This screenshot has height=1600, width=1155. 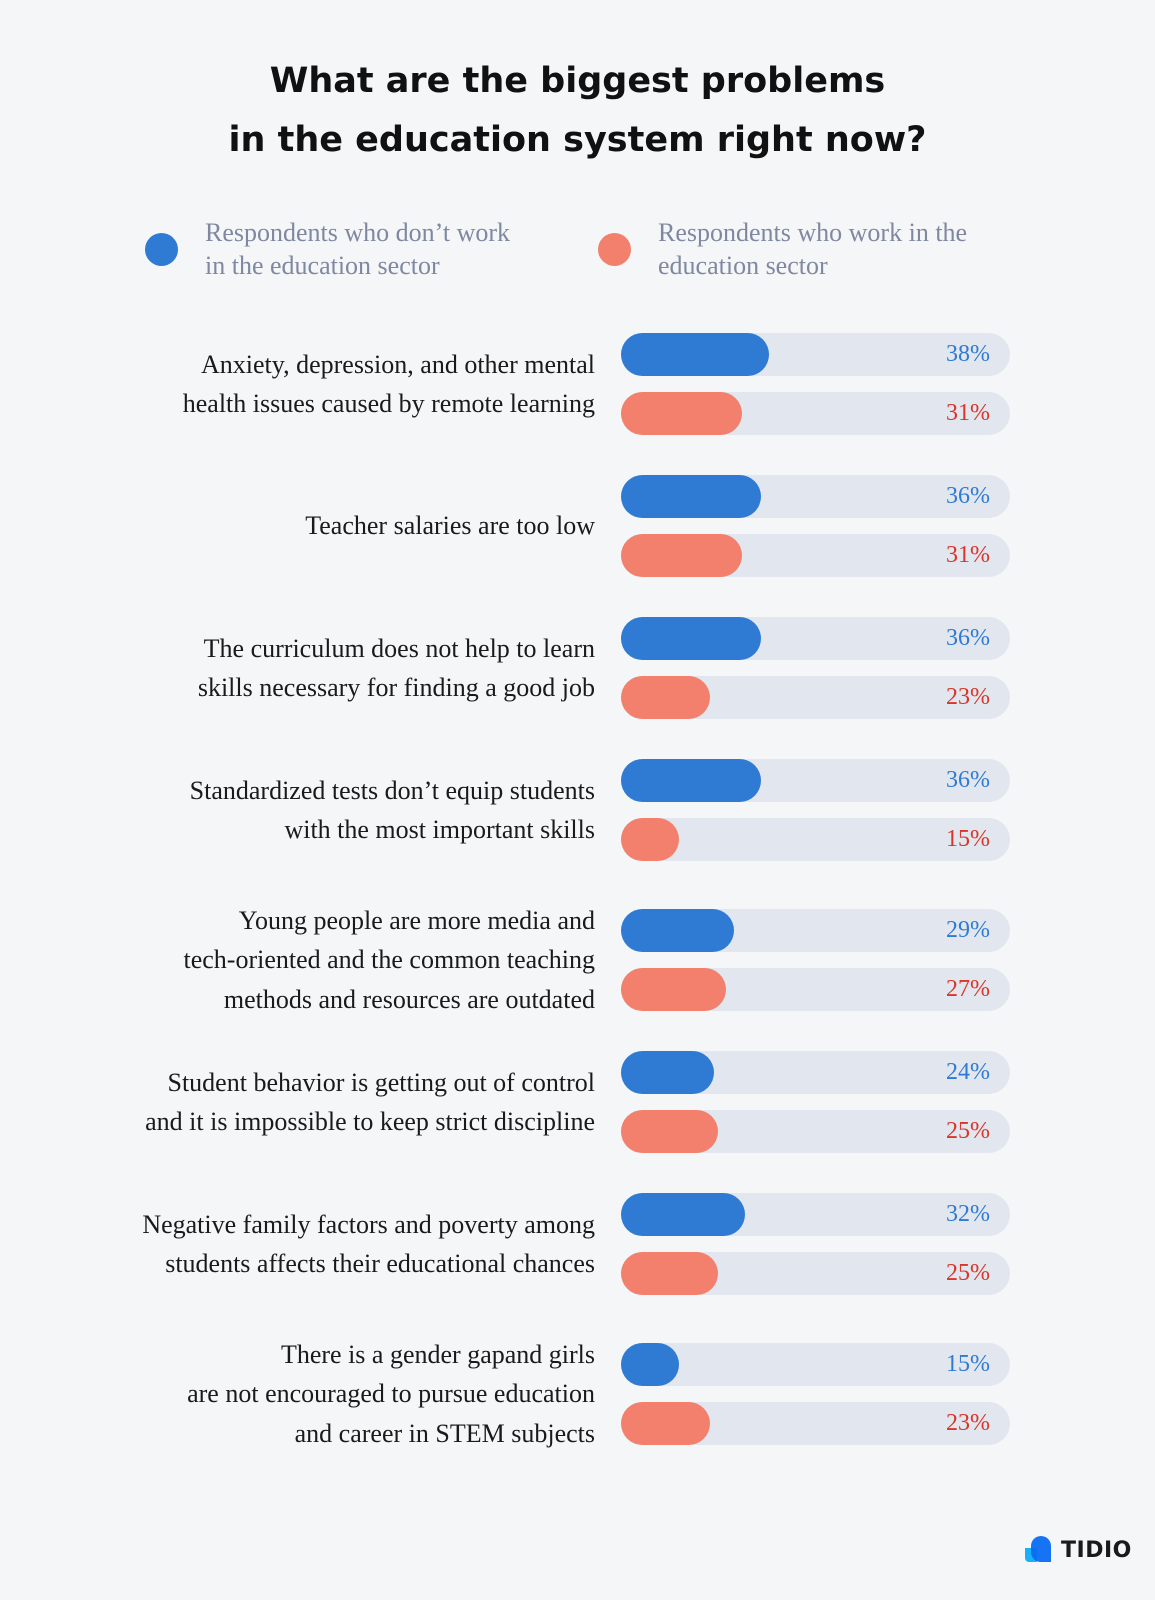 What do you see at coordinates (1096, 1550) in the screenshot?
I see `brand-name: TIDIO` at bounding box center [1096, 1550].